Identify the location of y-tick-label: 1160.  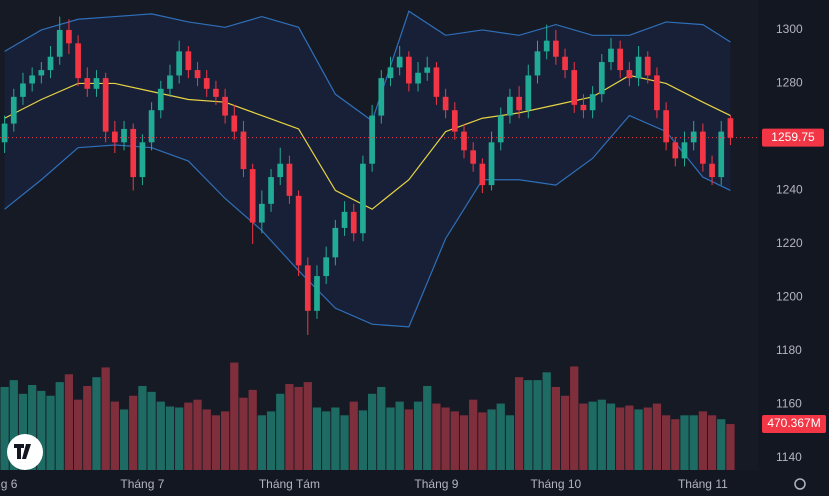
(789, 404).